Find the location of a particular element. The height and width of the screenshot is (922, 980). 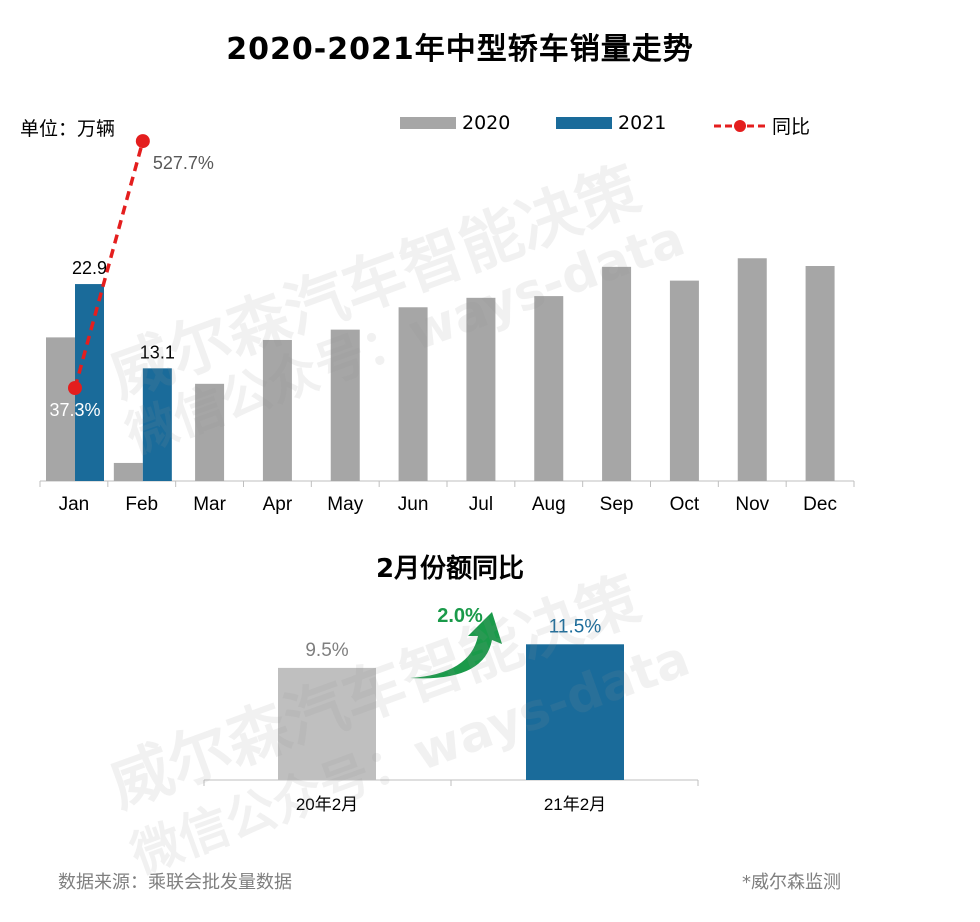

bar-2020-mar is located at coordinates (210, 432).